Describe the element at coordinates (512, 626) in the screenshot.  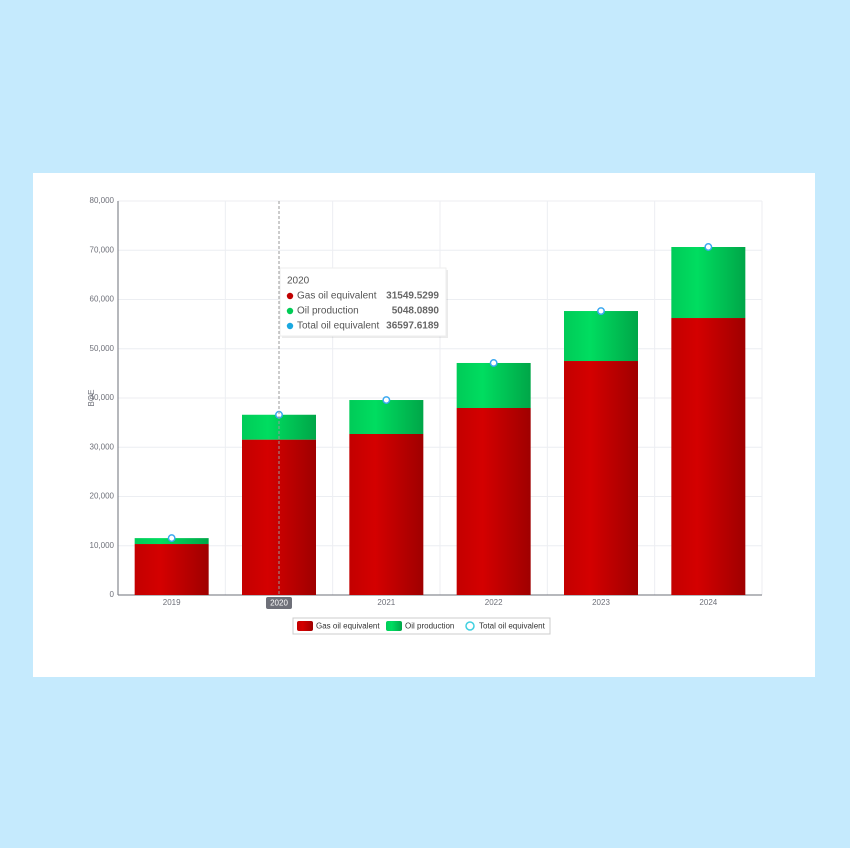
I see `legend-label: Total oil equivalent` at that location.